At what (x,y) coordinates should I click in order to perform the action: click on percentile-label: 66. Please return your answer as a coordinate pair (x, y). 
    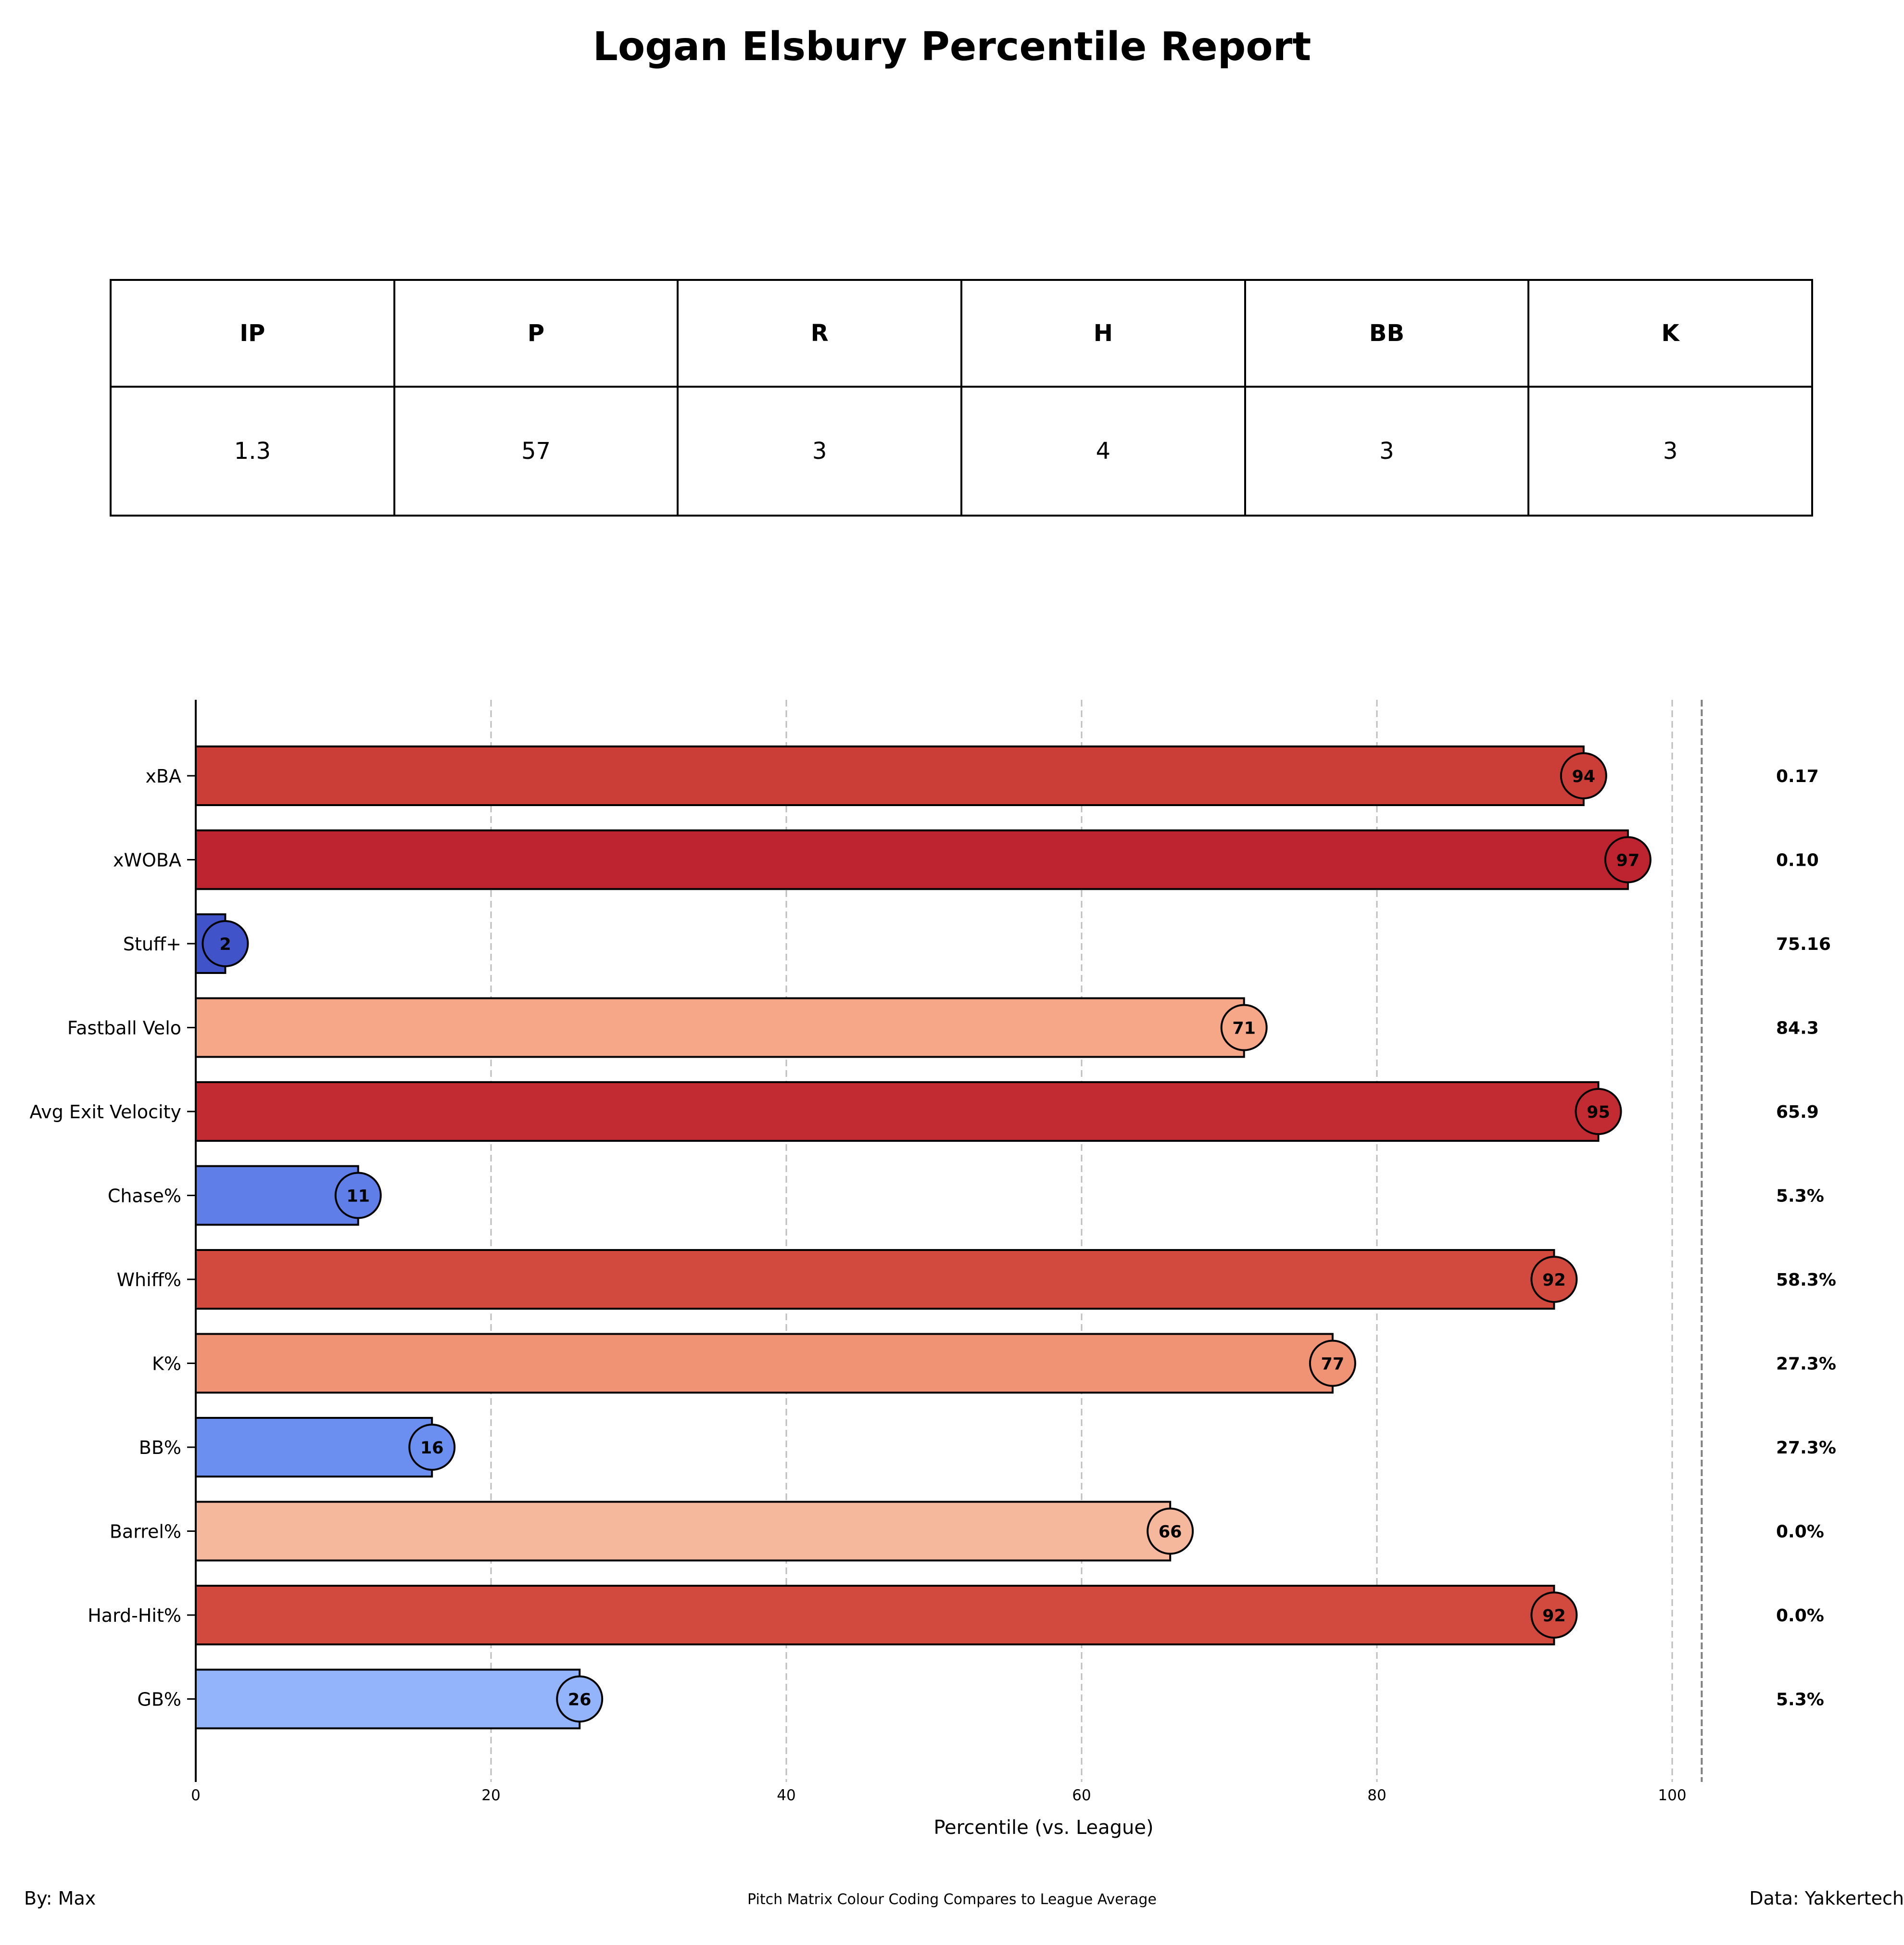
    Looking at the image, I should click on (1170, 1532).